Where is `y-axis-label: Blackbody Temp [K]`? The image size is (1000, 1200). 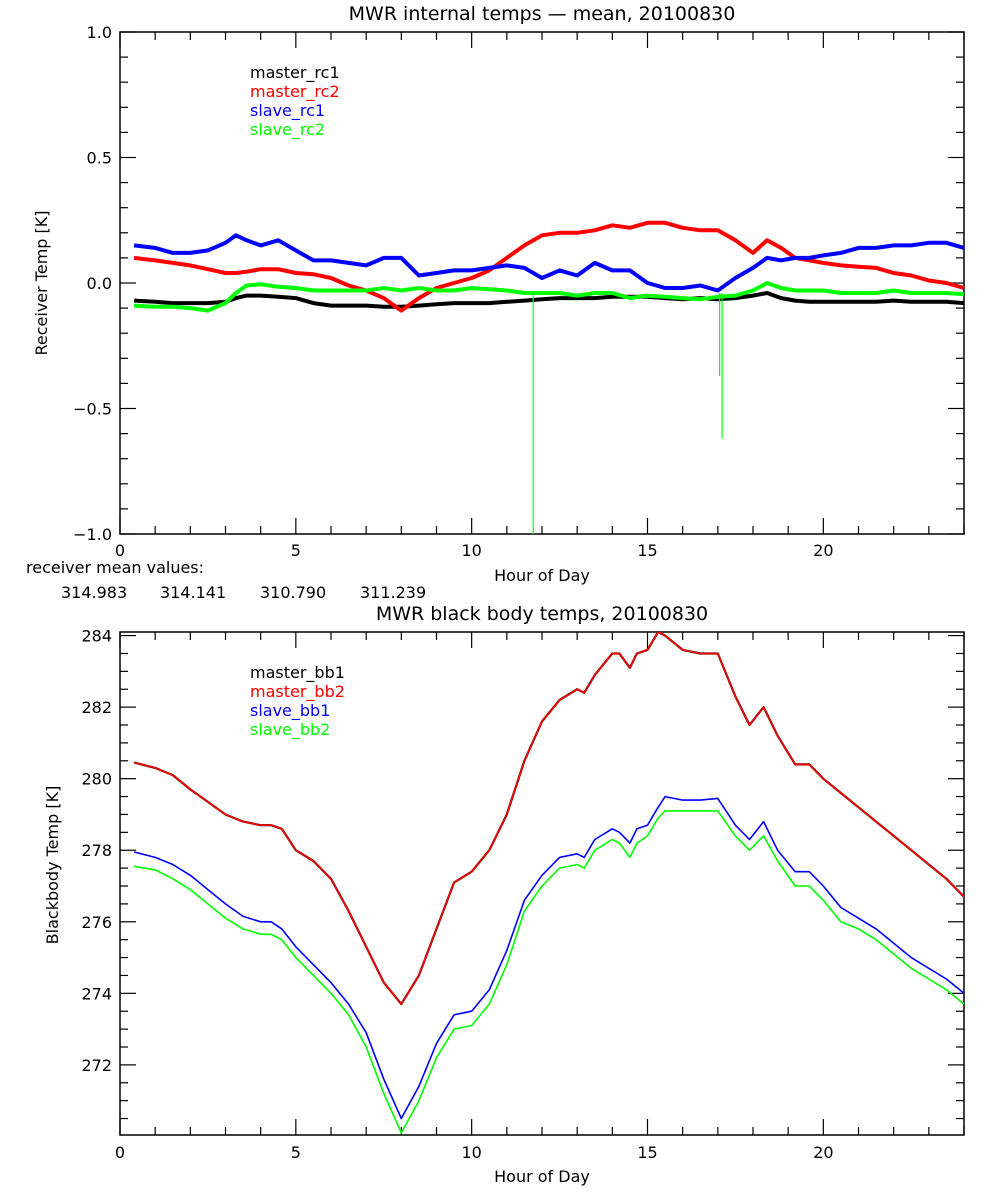
y-axis-label: Blackbody Temp [K] is located at coordinates (52, 865).